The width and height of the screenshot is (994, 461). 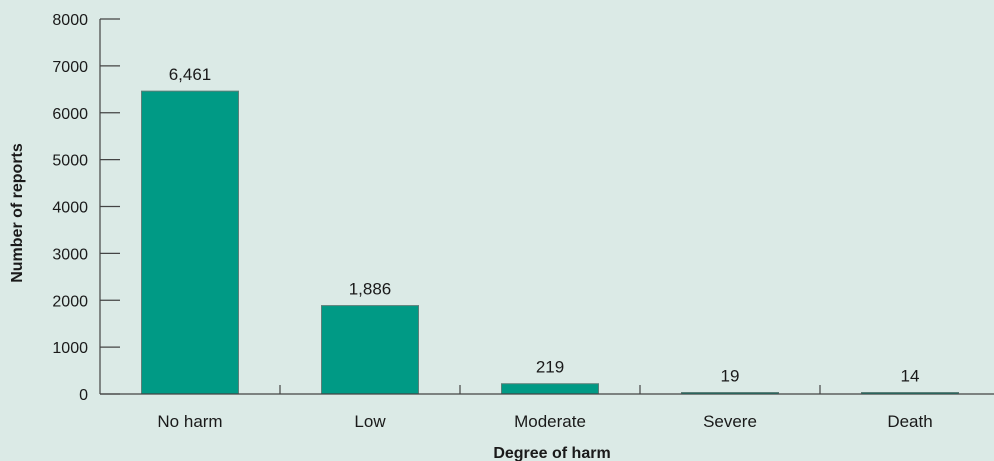 I want to click on x-tick-label: Low, so click(x=370, y=421).